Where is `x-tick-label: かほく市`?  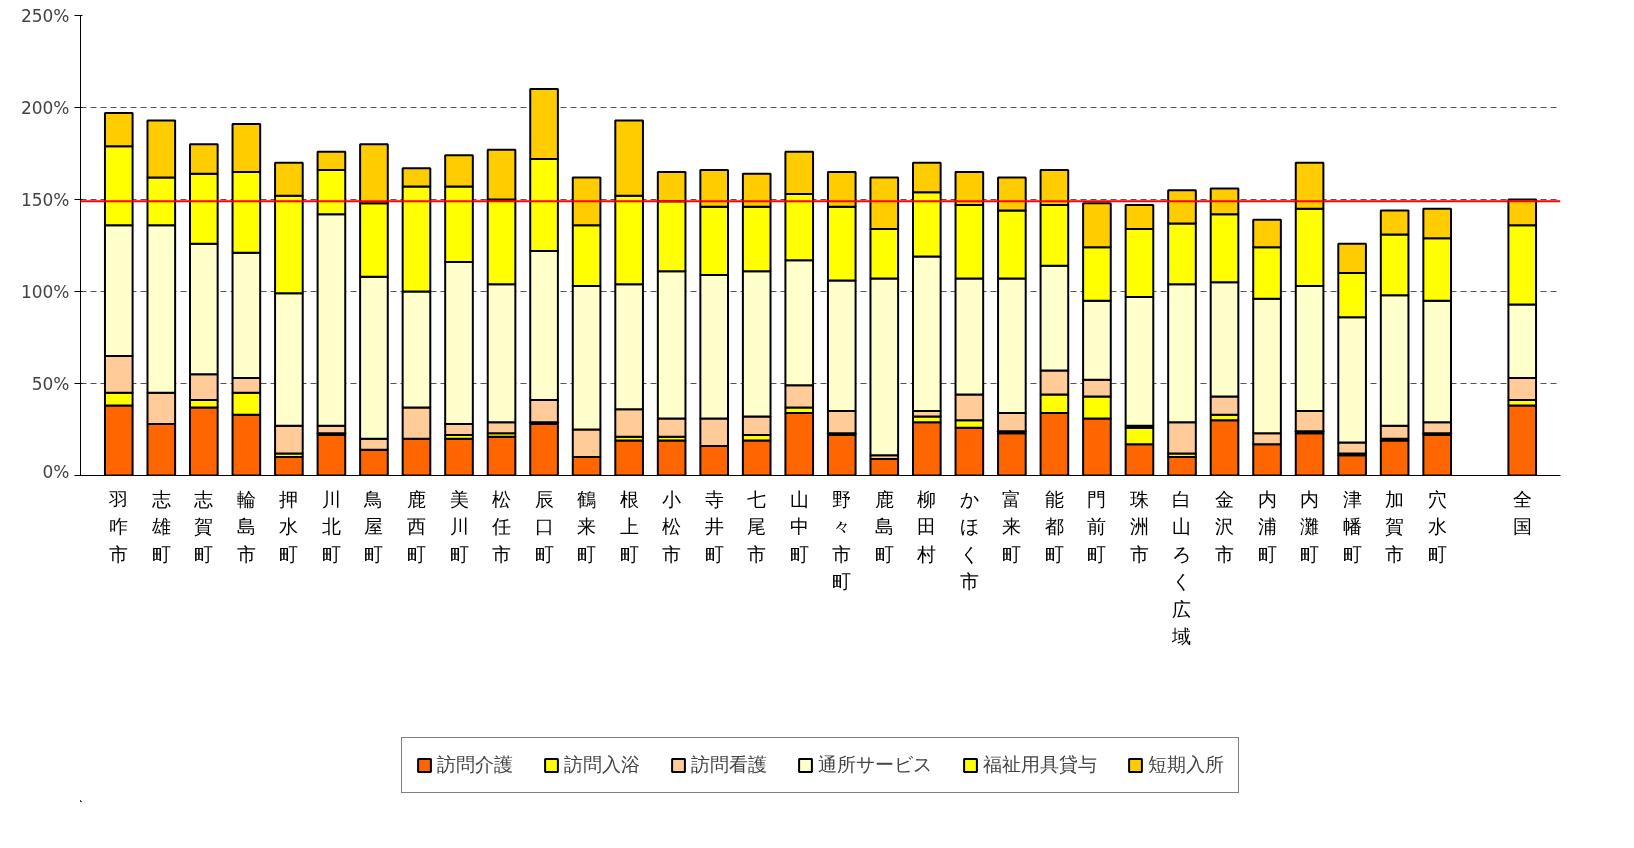 x-tick-label: かほく市 is located at coordinates (969, 540).